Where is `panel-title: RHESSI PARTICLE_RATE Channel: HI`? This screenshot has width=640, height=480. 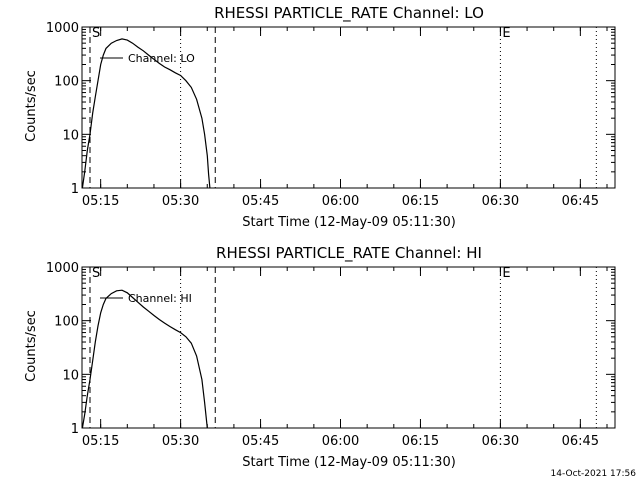 panel-title: RHESSI PARTICLE_RATE Channel: HI is located at coordinates (349, 253).